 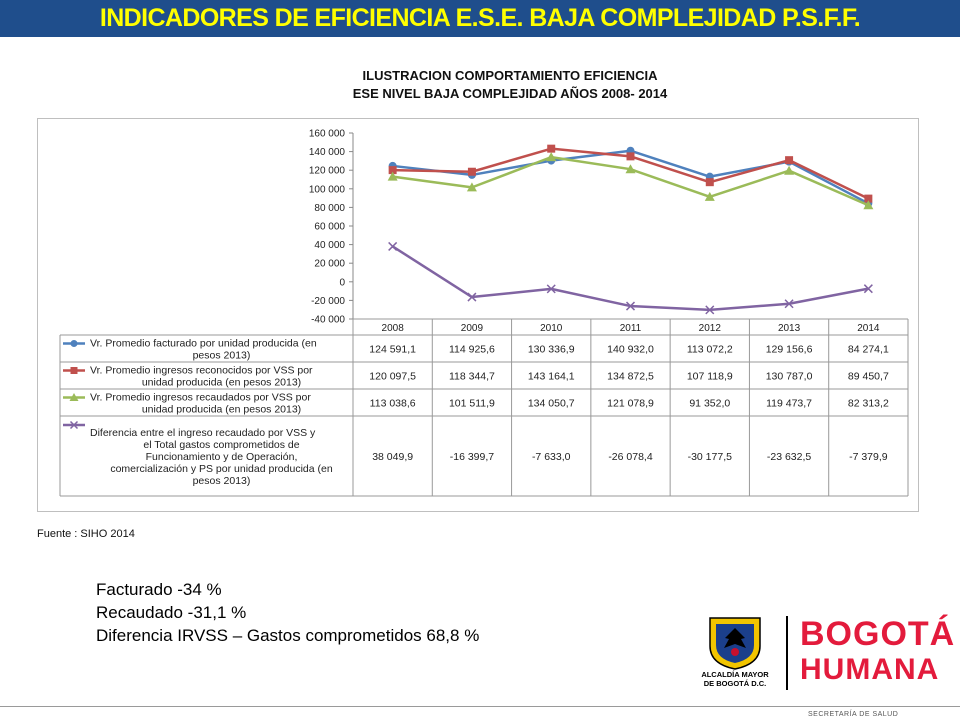 What do you see at coordinates (735, 643) in the screenshot?
I see `city-crest-icon` at bounding box center [735, 643].